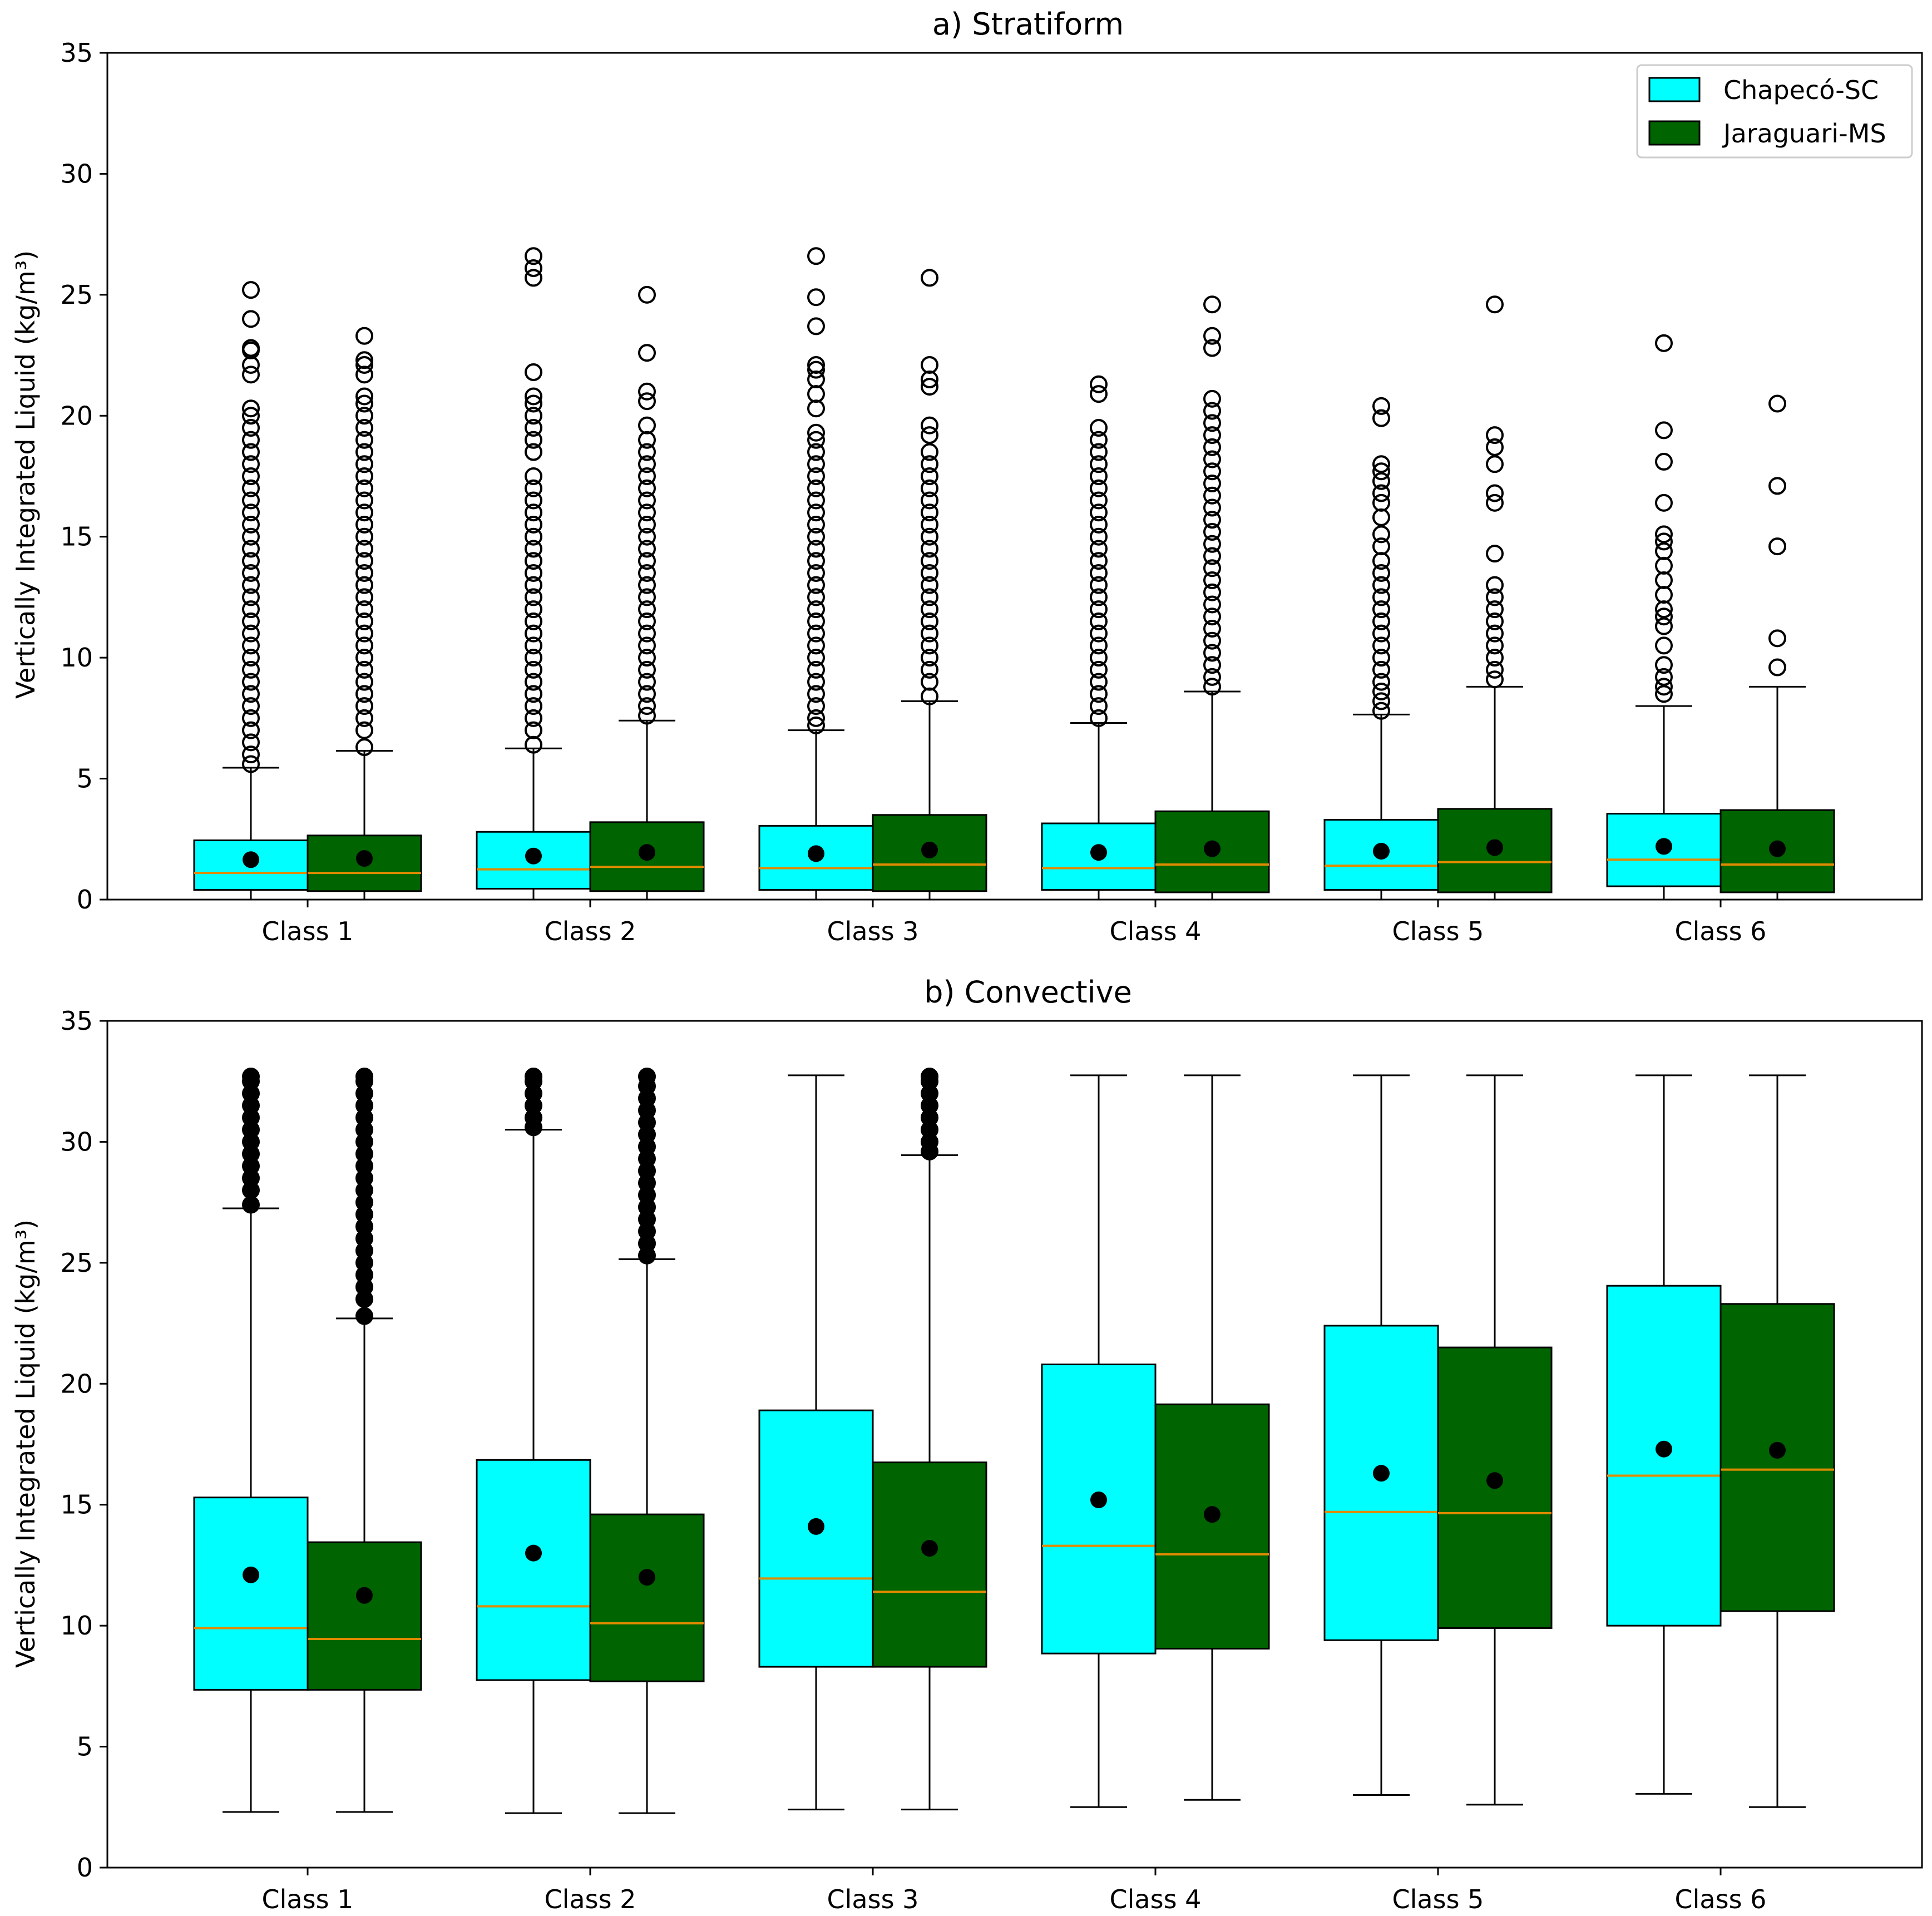 Image resolution: width=1932 pixels, height=1916 pixels. Describe the element at coordinates (76, 416) in the screenshot. I see `y-tick-label: 20` at that location.